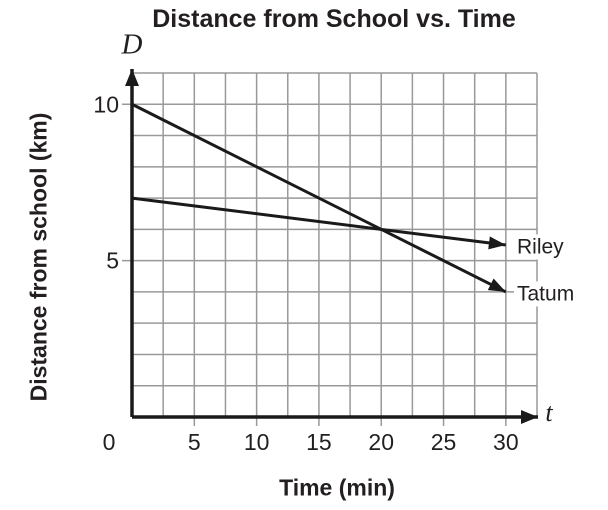  Describe the element at coordinates (112, 261) in the screenshot. I see `y-tick-label: 5` at that location.